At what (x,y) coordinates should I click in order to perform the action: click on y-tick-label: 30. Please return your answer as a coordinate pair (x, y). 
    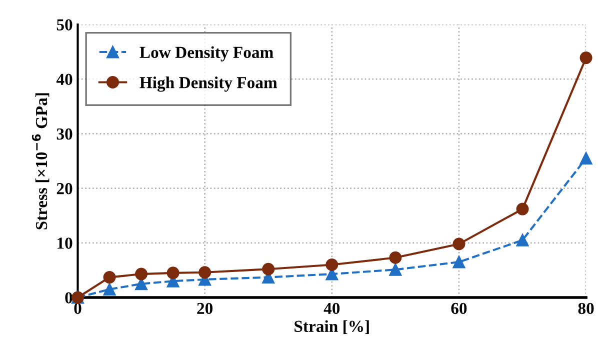
    Looking at the image, I should click on (64, 134).